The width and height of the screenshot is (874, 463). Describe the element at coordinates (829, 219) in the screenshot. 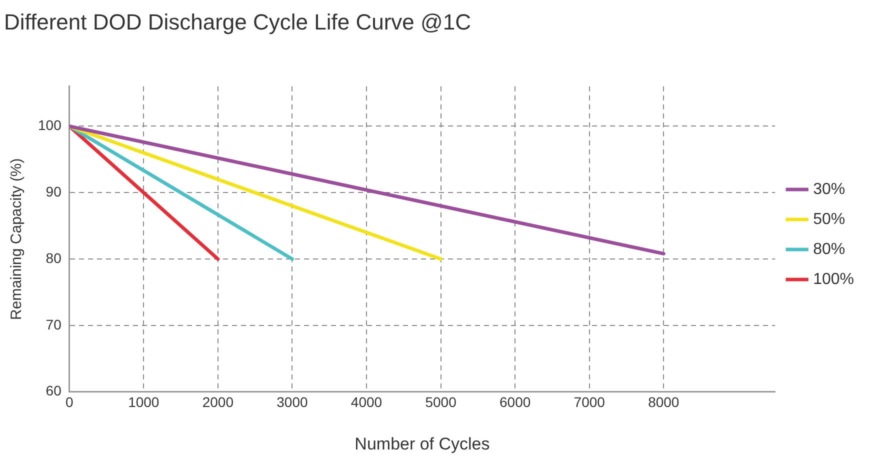

I see `legend-label: 50%` at that location.